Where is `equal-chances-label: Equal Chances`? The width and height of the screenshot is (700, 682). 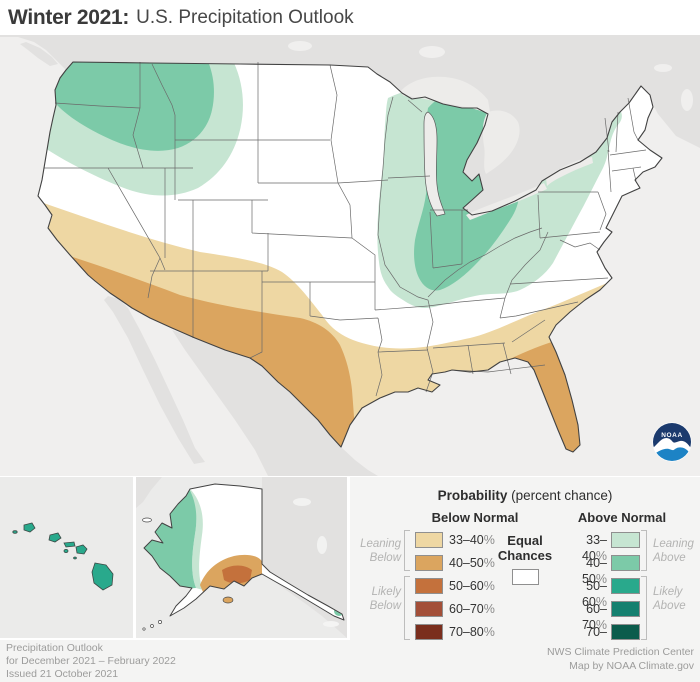 equal-chances-label: Equal Chances is located at coordinates (525, 548).